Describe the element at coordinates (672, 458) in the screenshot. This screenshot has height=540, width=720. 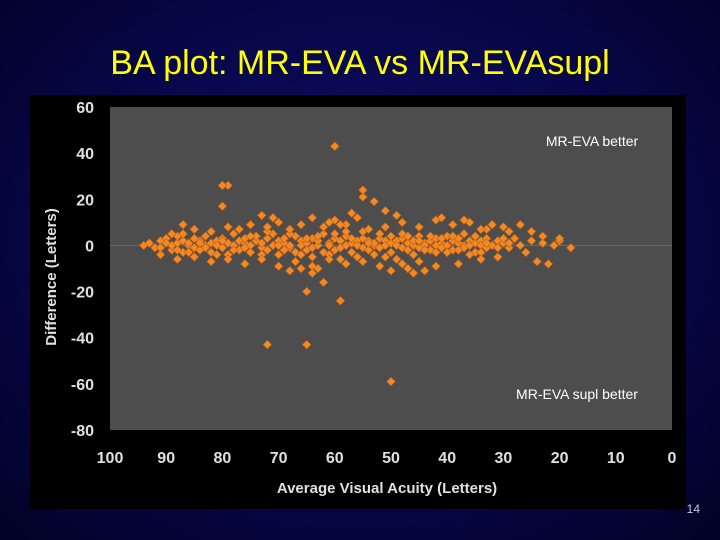
I see `x-tick-label: 0` at that location.